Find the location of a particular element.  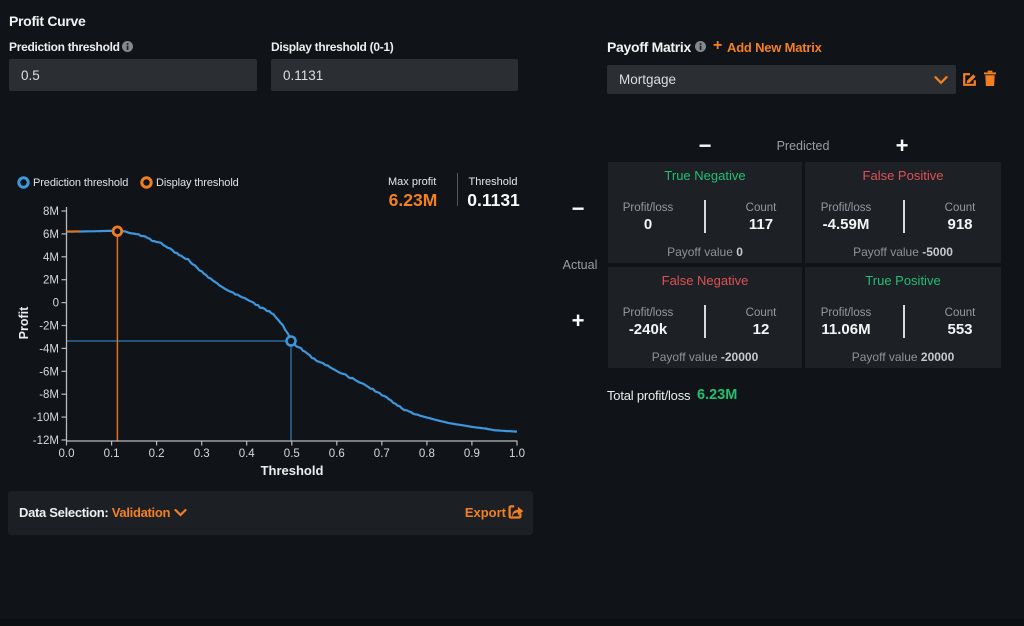

svg-text: -4M is located at coordinates (49, 349).